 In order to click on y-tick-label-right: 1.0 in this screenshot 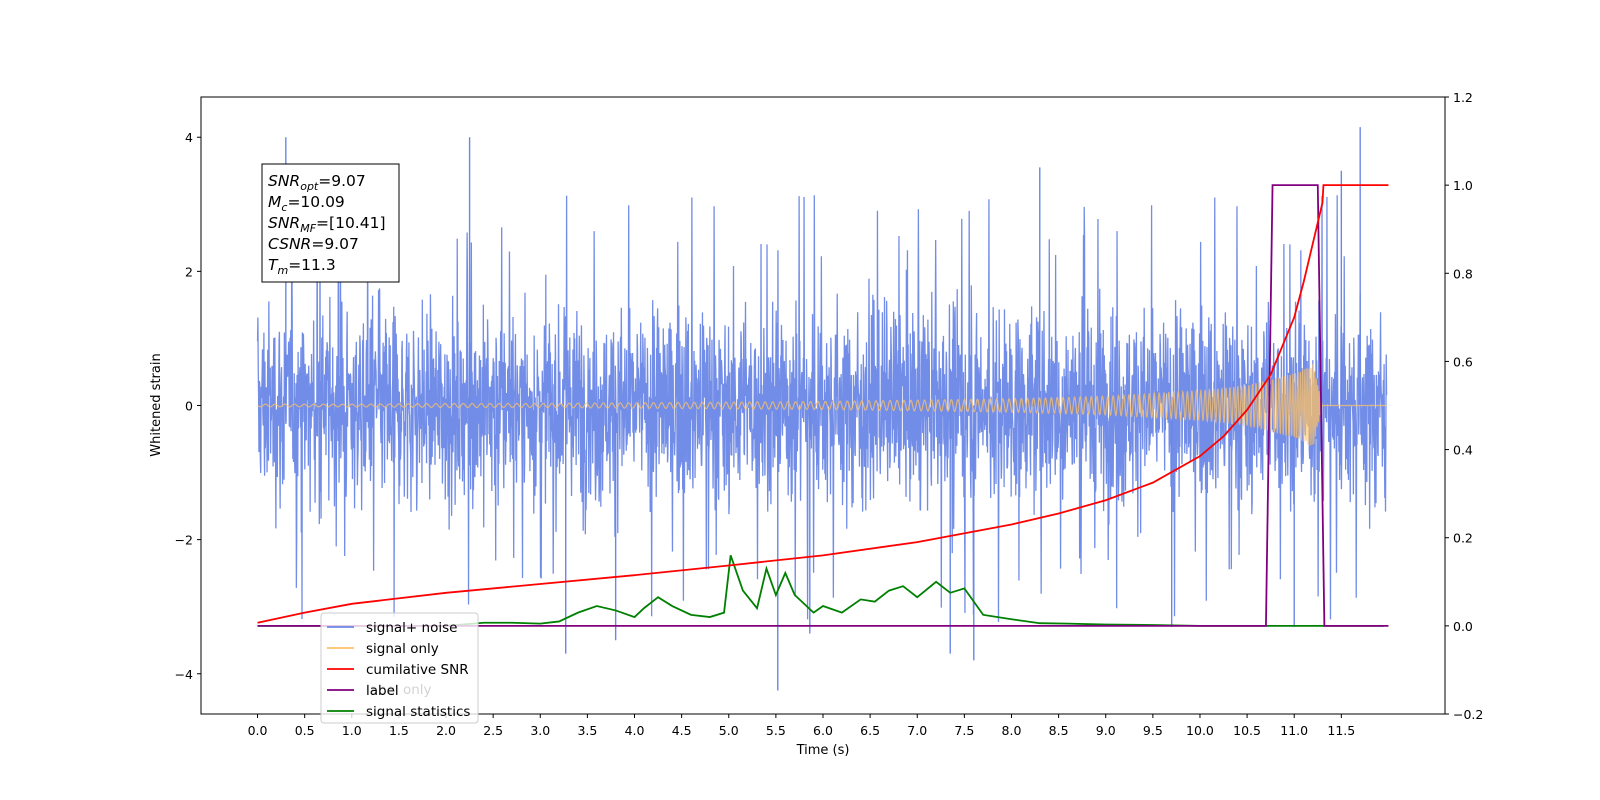, I will do `click(1463, 185)`.